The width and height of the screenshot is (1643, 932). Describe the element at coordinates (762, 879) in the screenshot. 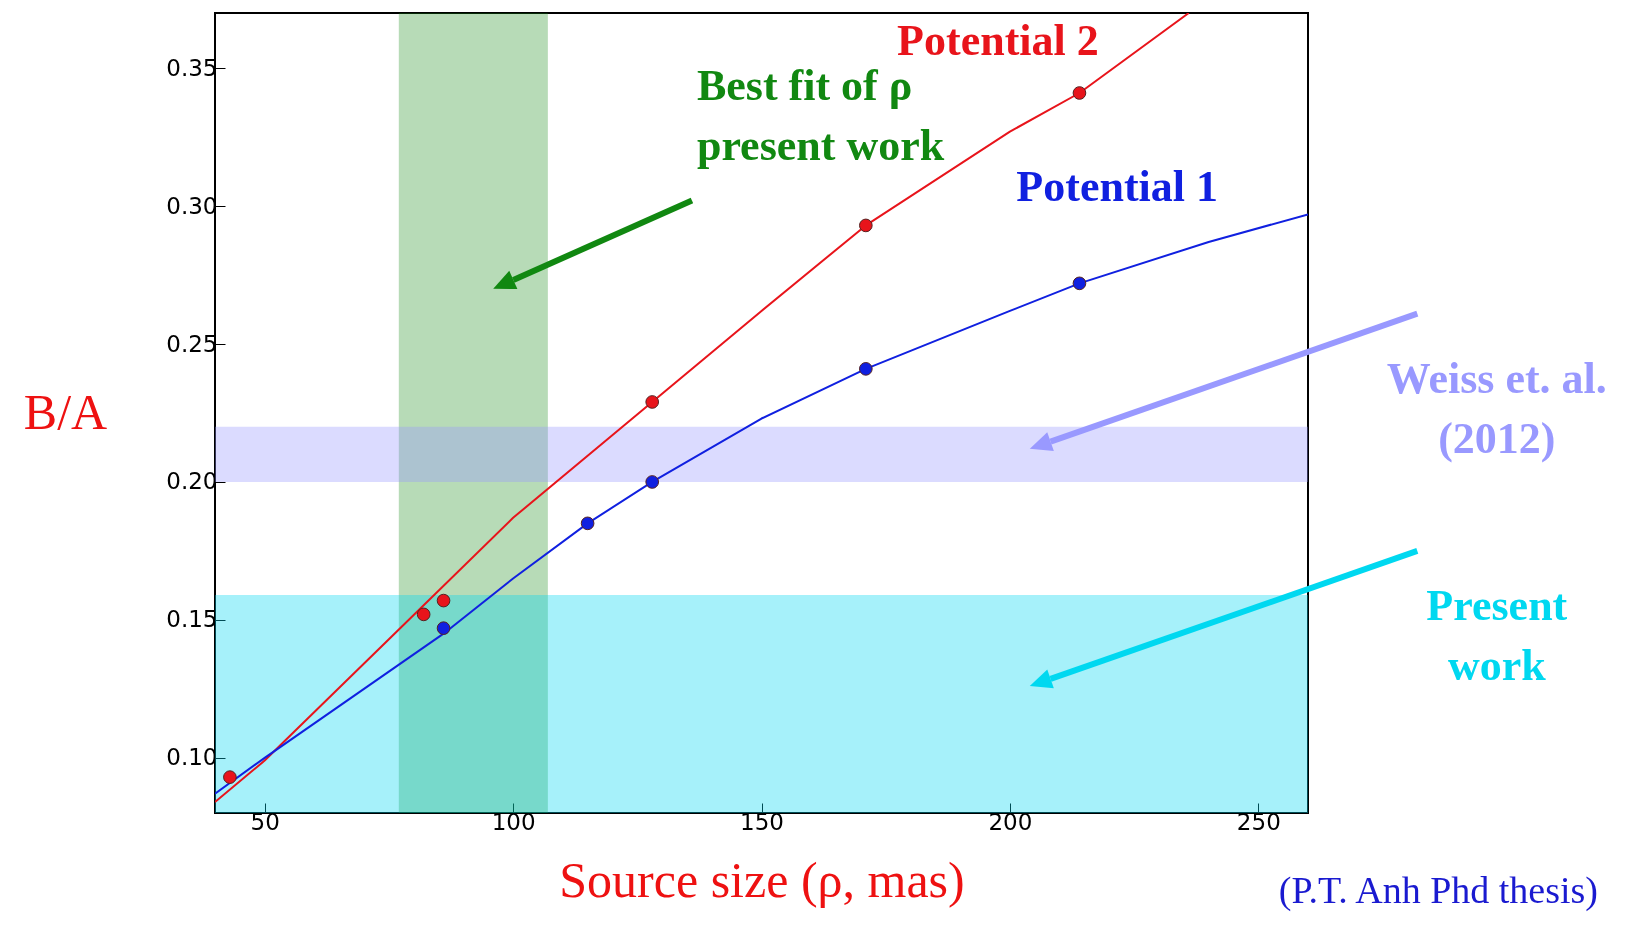

I see `x-axis-title: Source size (ρ, mas)` at that location.